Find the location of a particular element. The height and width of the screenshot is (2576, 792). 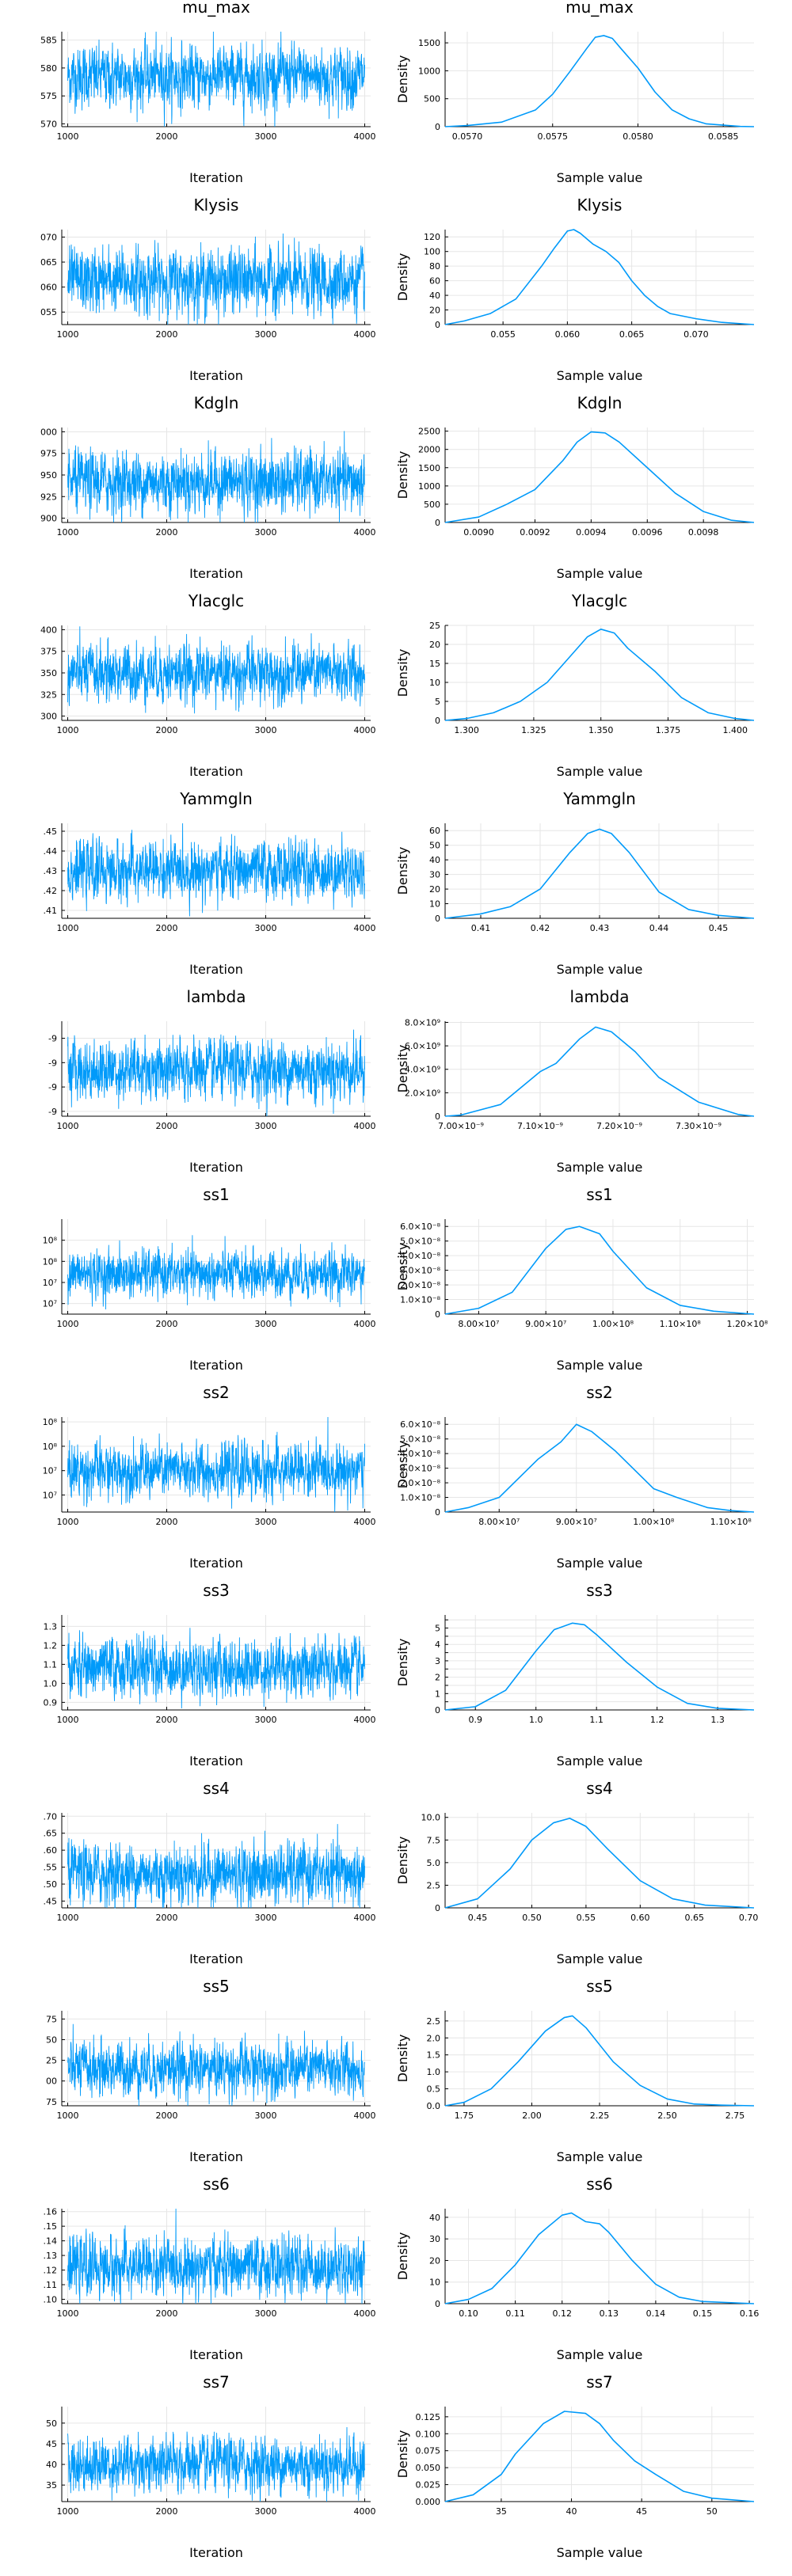

x-tick-label: 0.55 is located at coordinates (586, 1918).